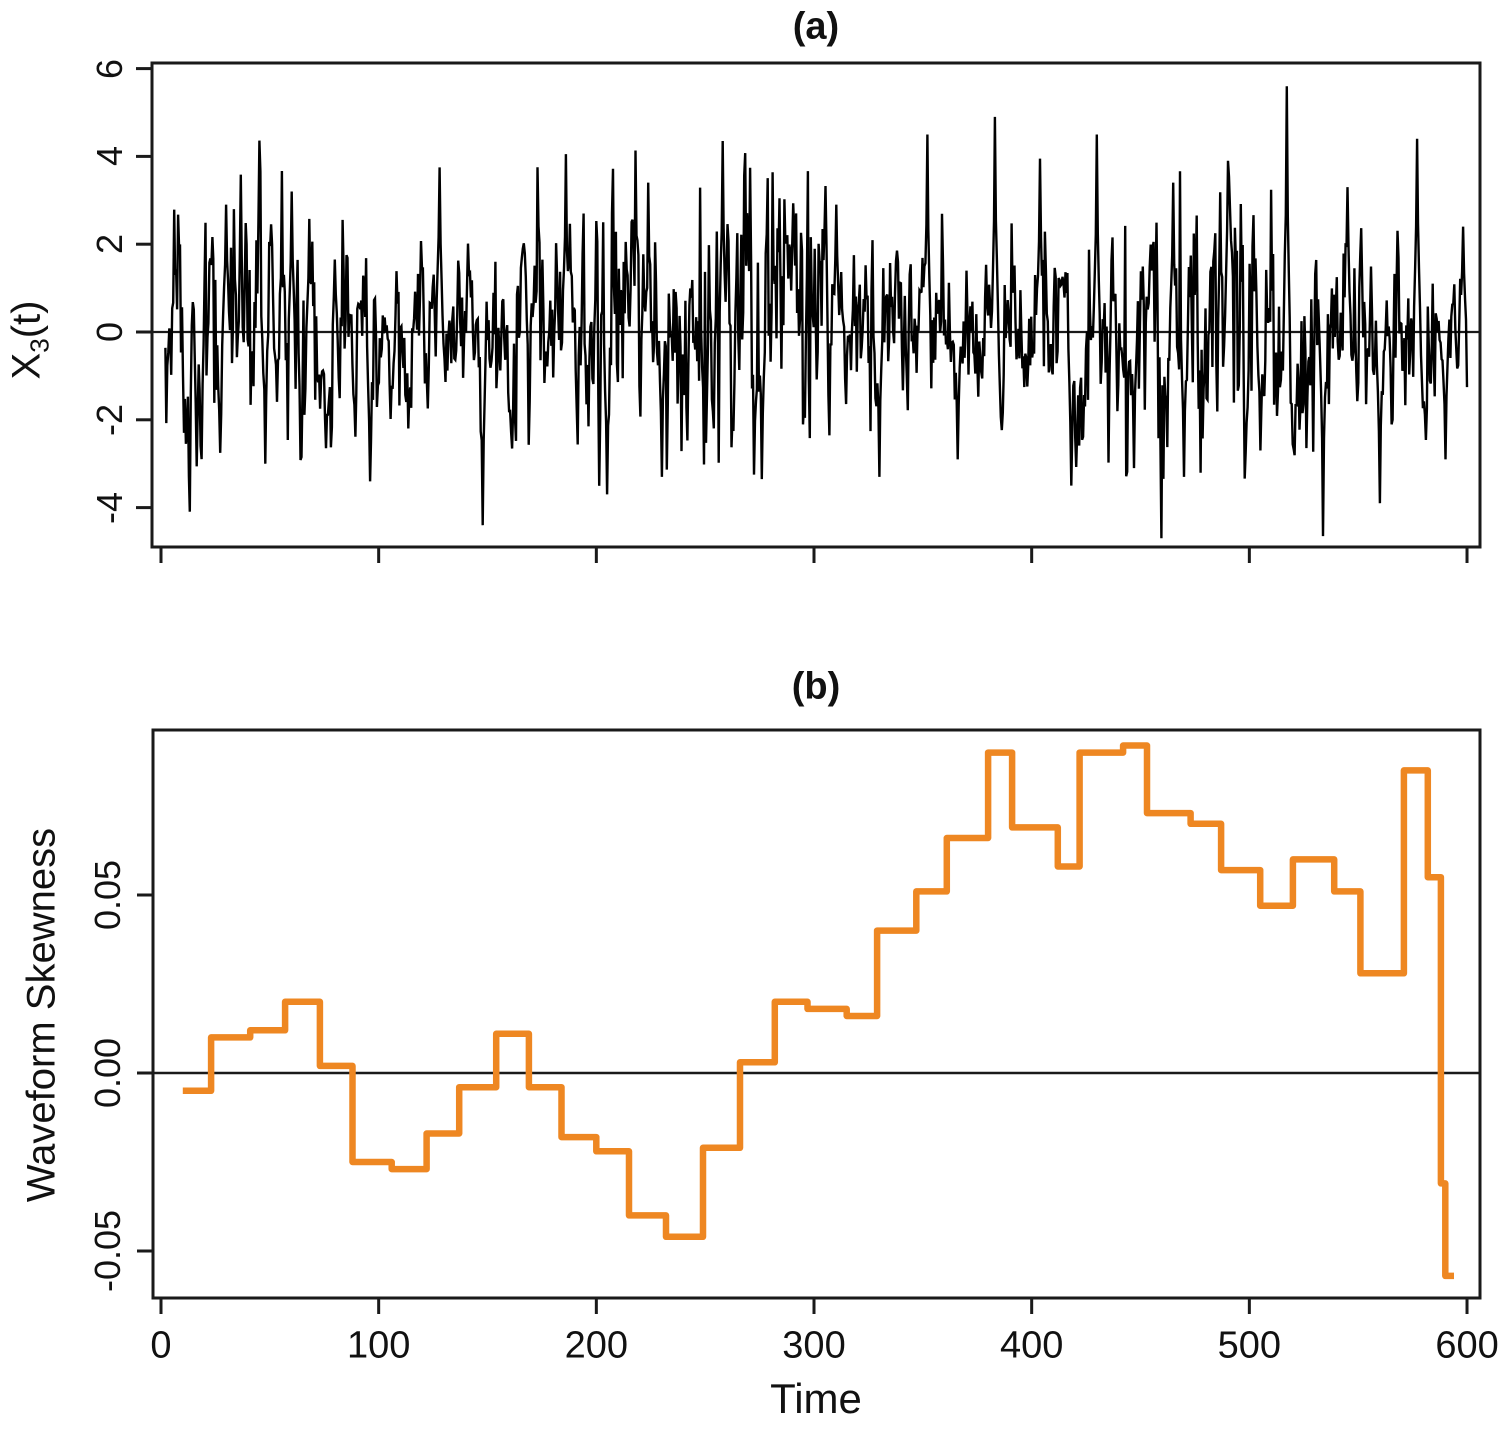 The height and width of the screenshot is (1438, 1510). Describe the element at coordinates (109, 156) in the screenshot. I see `panel-a-ytick-label: 4` at that location.